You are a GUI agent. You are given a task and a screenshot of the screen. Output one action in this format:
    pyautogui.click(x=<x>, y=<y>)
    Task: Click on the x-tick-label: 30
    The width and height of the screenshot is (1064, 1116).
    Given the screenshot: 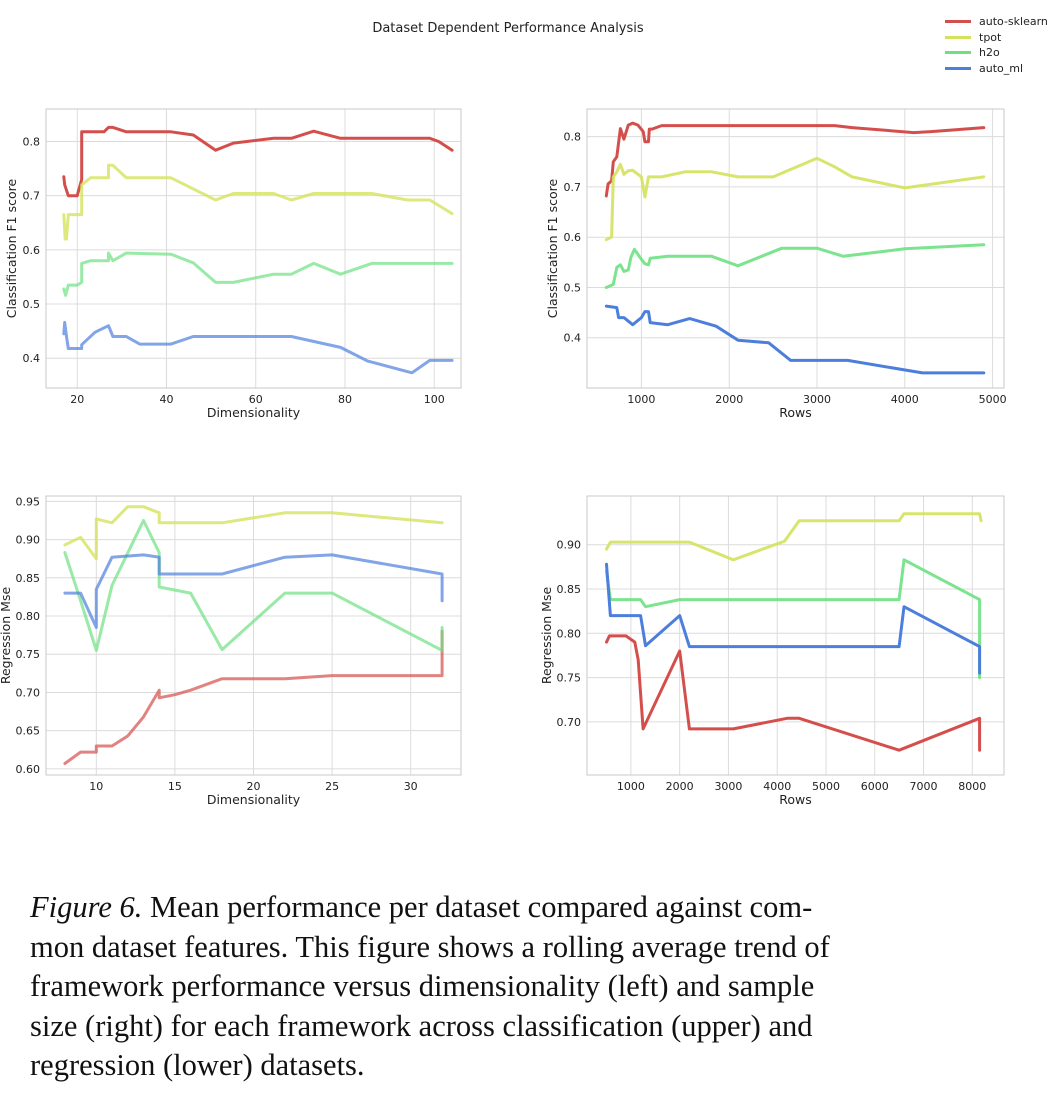 What is the action you would take?
    pyautogui.click(x=411, y=786)
    